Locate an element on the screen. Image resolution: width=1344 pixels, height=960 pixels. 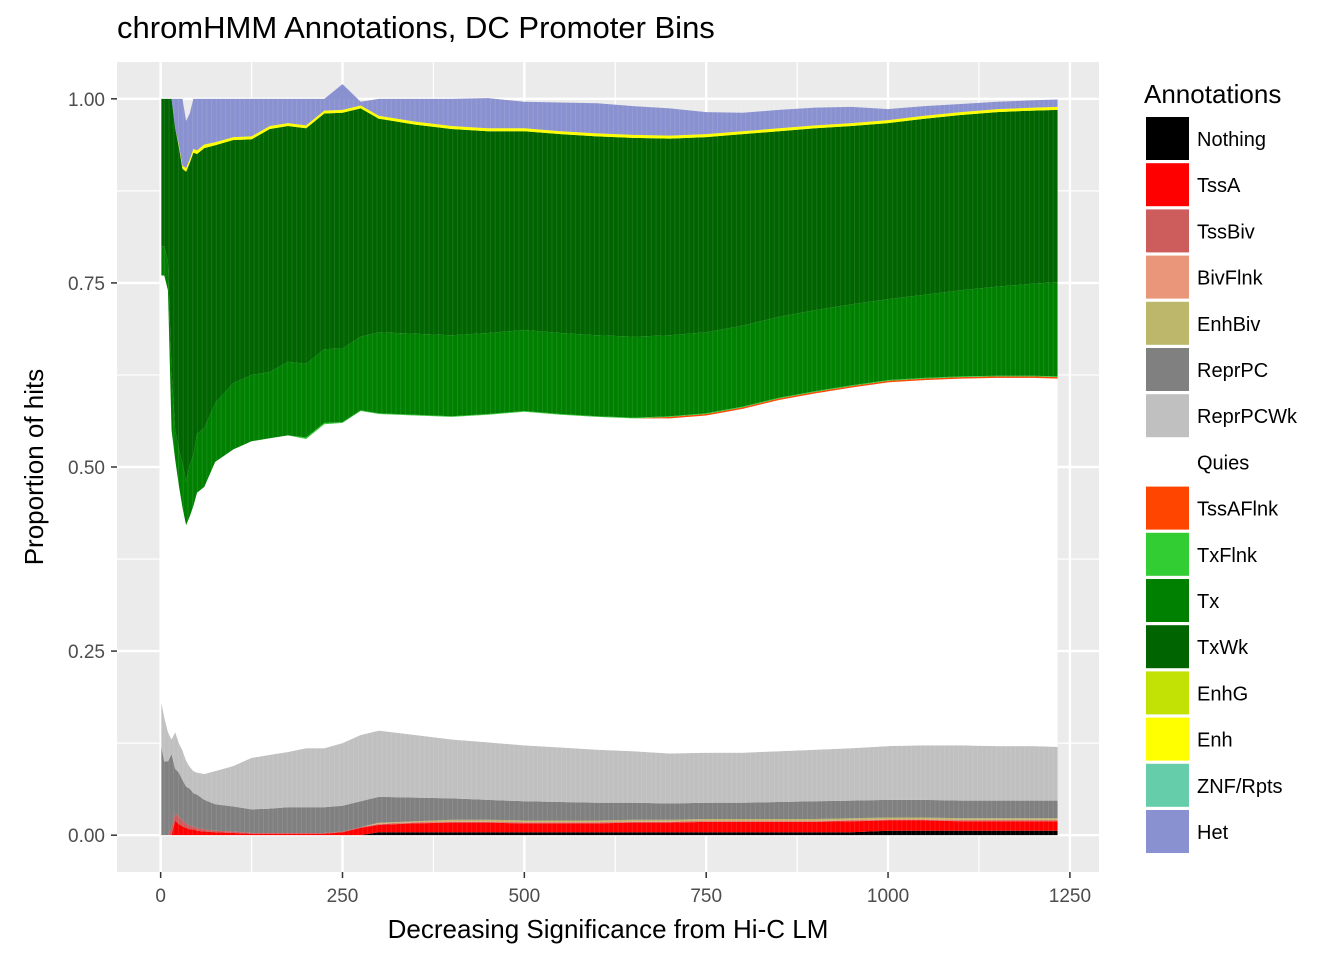
legend-item: EnhBiv is located at coordinates (1203, 323).